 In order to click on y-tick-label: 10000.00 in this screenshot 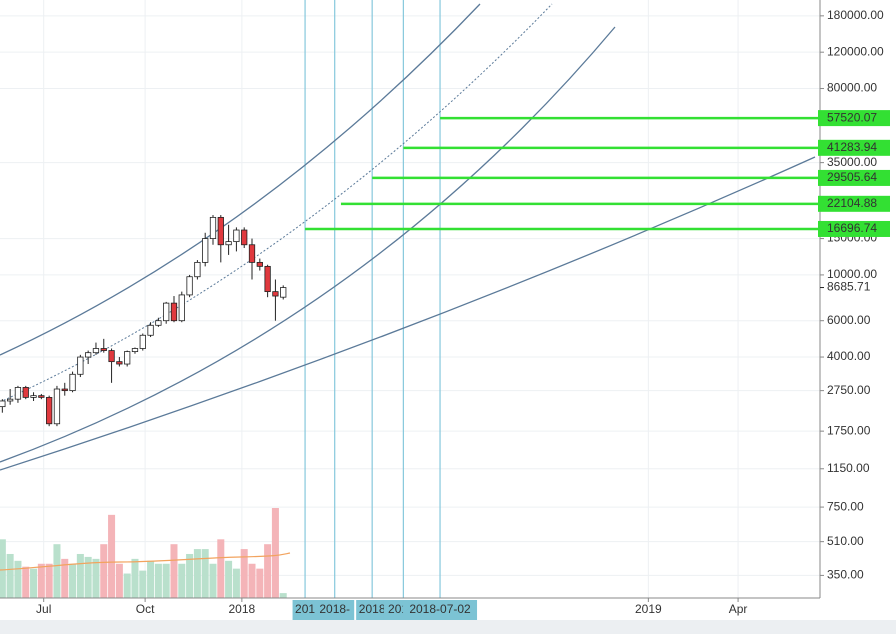, I will do `click(852, 274)`.